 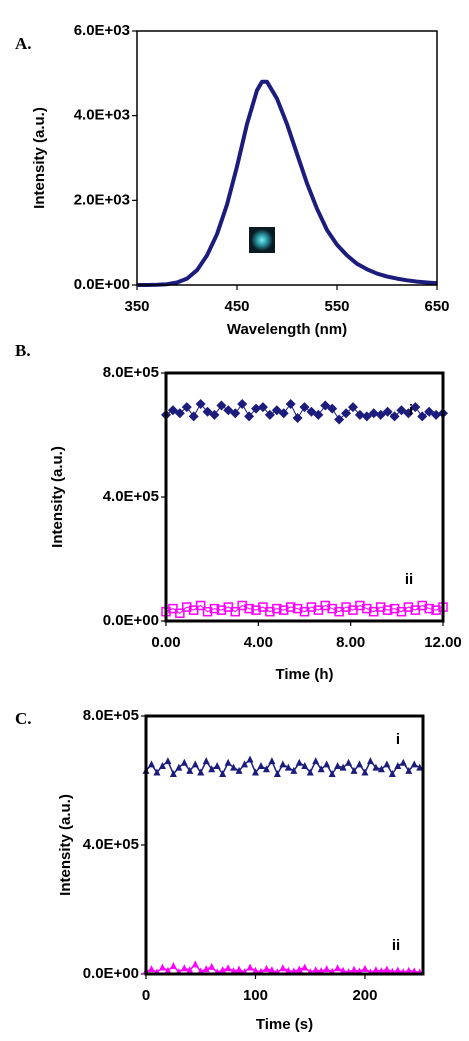 I want to click on y-tick-label: 2.0E+03, so click(x=102, y=199).